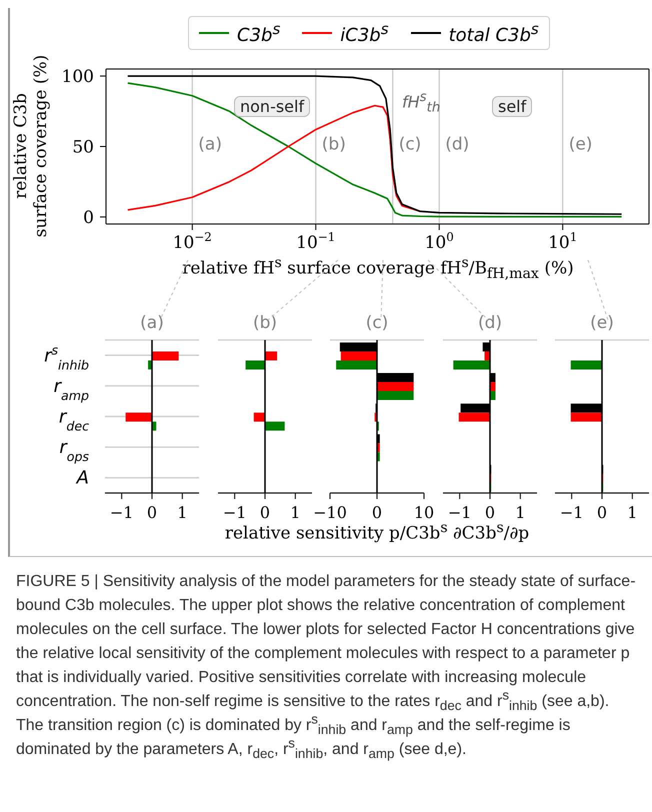  I want to click on legend-label: iC3b$^{s}$, so click(364, 33).